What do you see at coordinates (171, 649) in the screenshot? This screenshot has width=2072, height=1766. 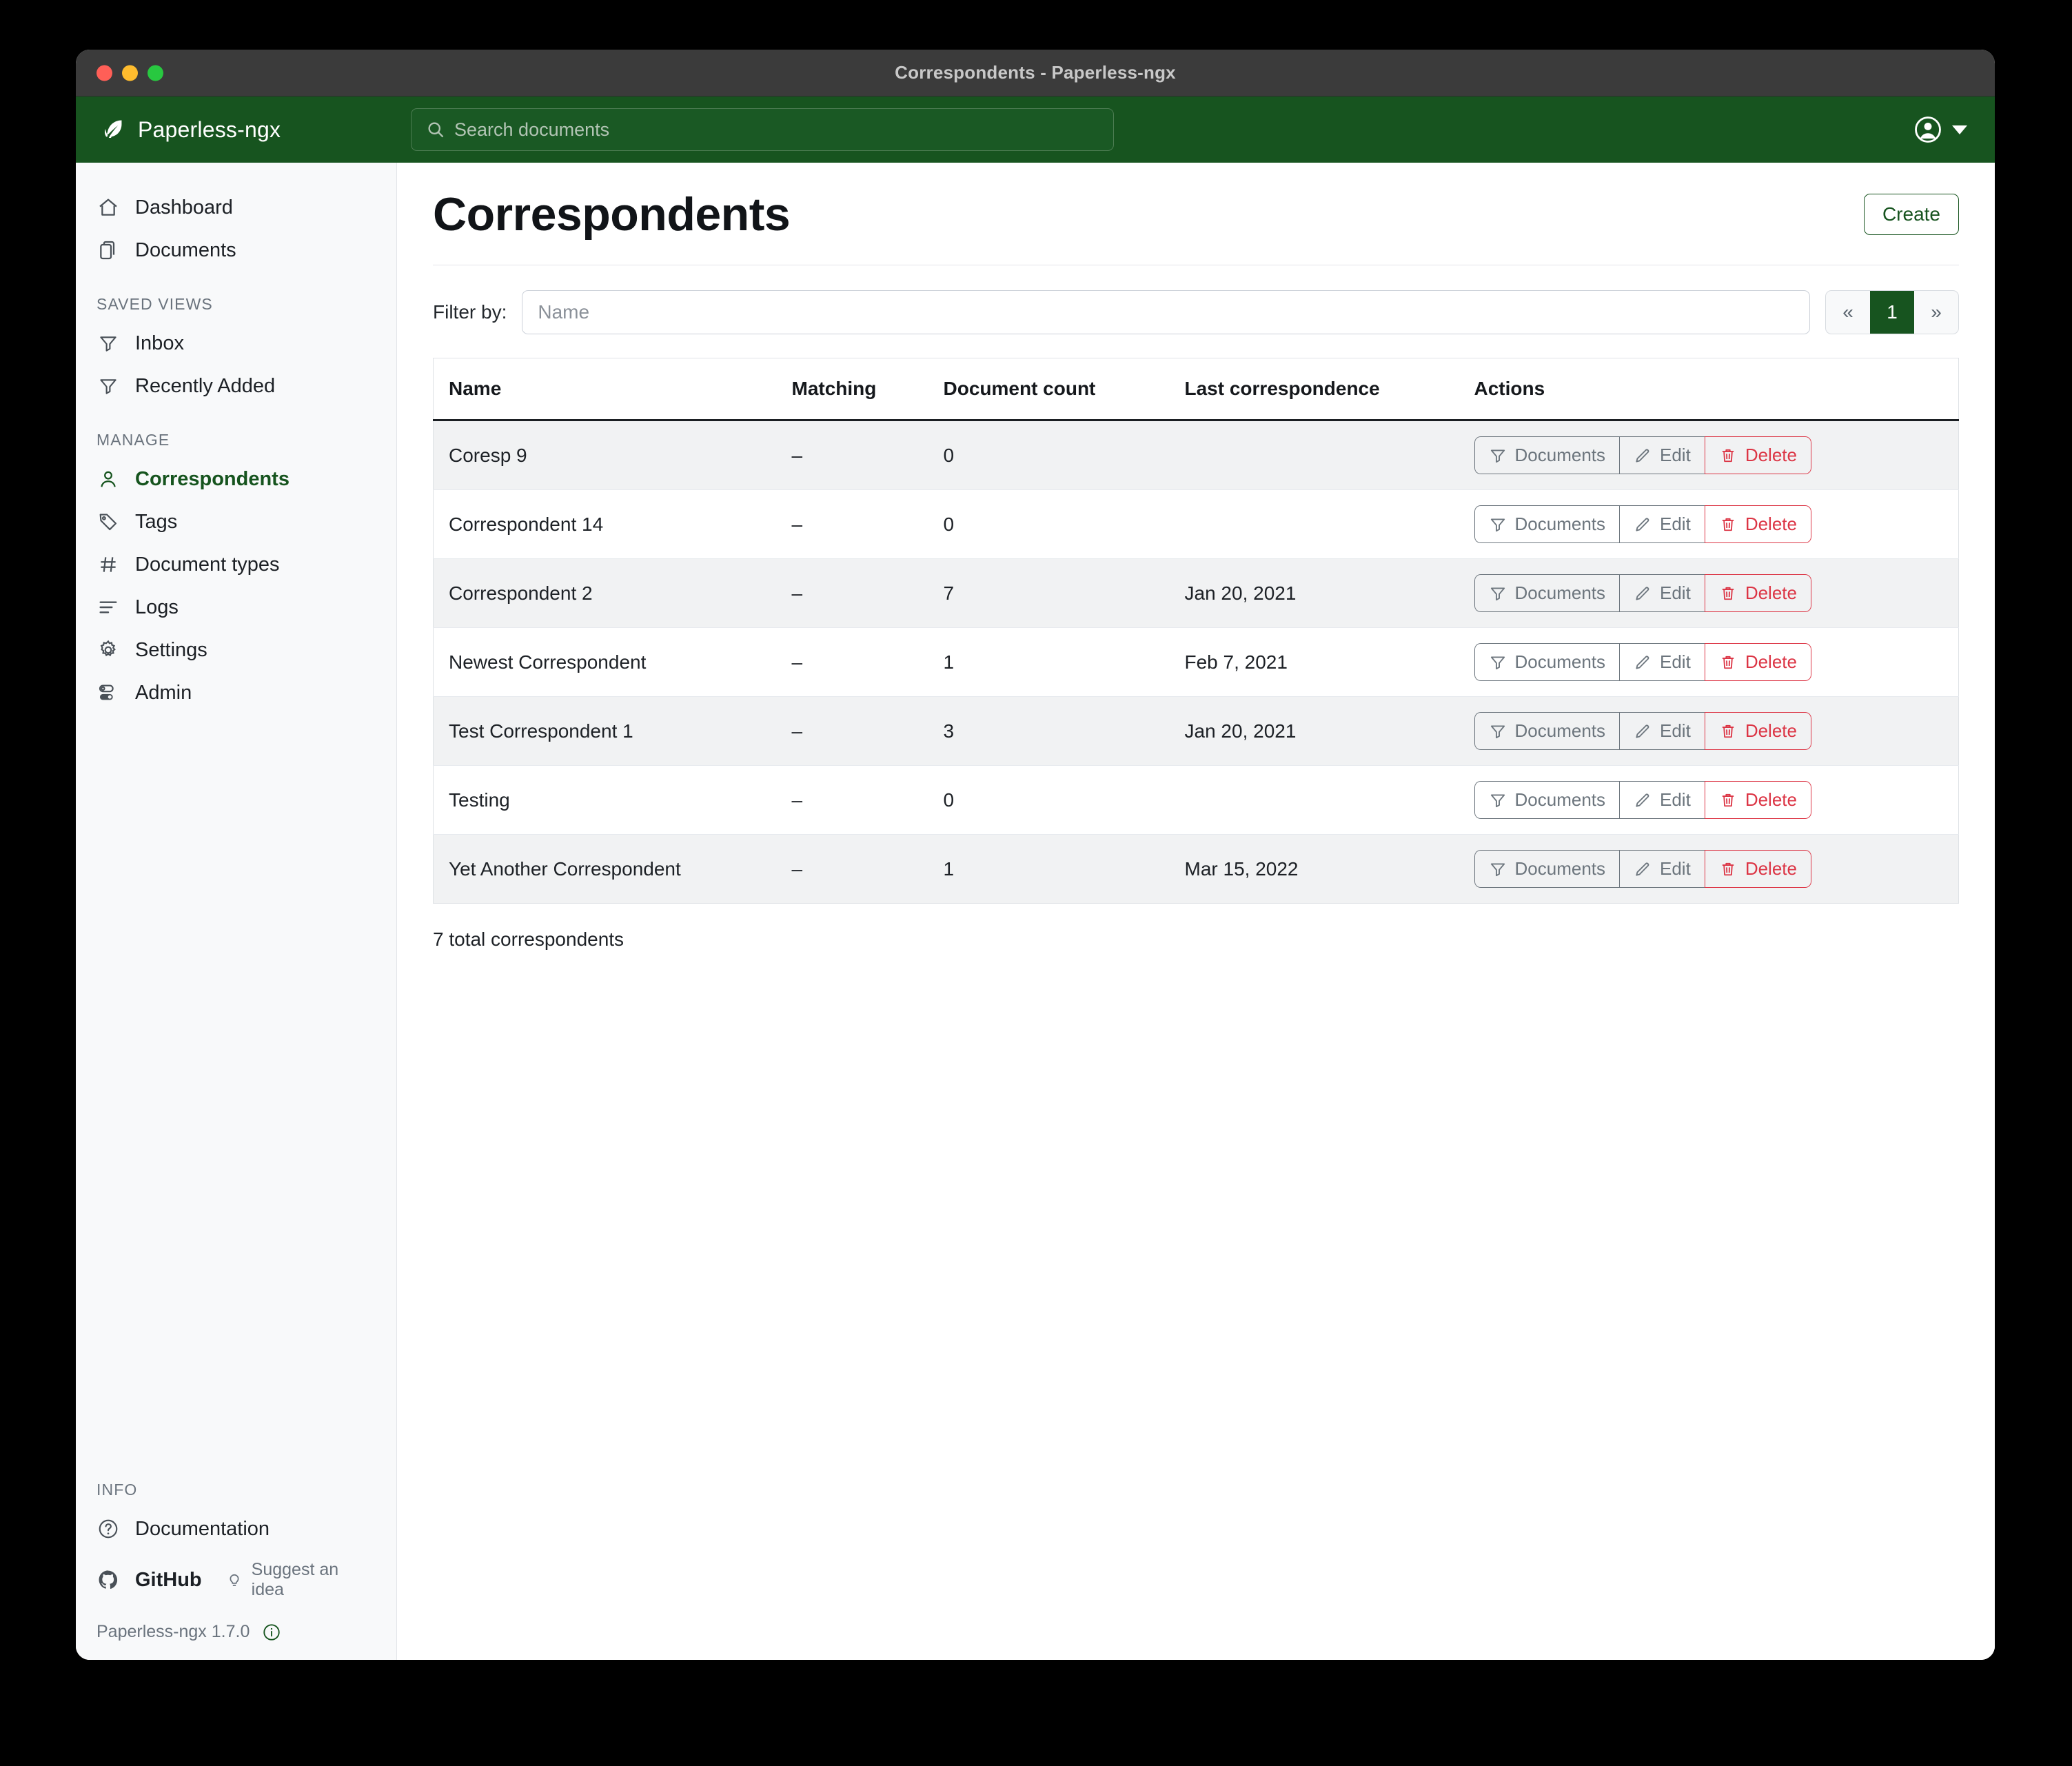 I see `sidebar-item-label: Settings` at bounding box center [171, 649].